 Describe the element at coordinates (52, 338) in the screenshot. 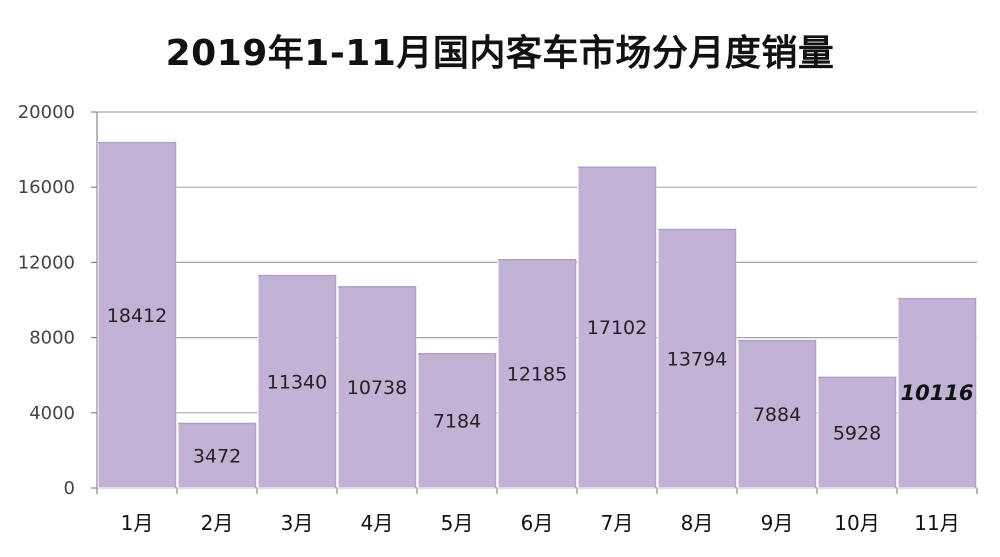

I see `y-tick-label: 8000` at that location.